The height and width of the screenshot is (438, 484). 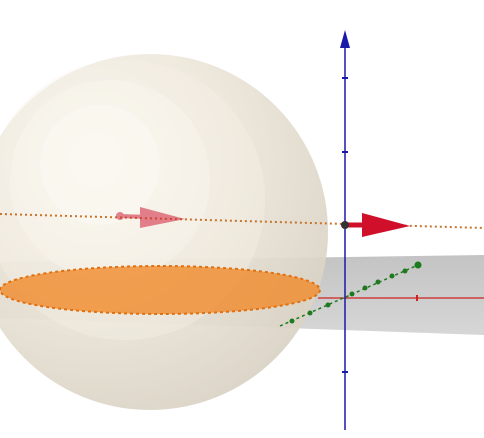 I want to click on y-axis, so click(x=350, y=294).